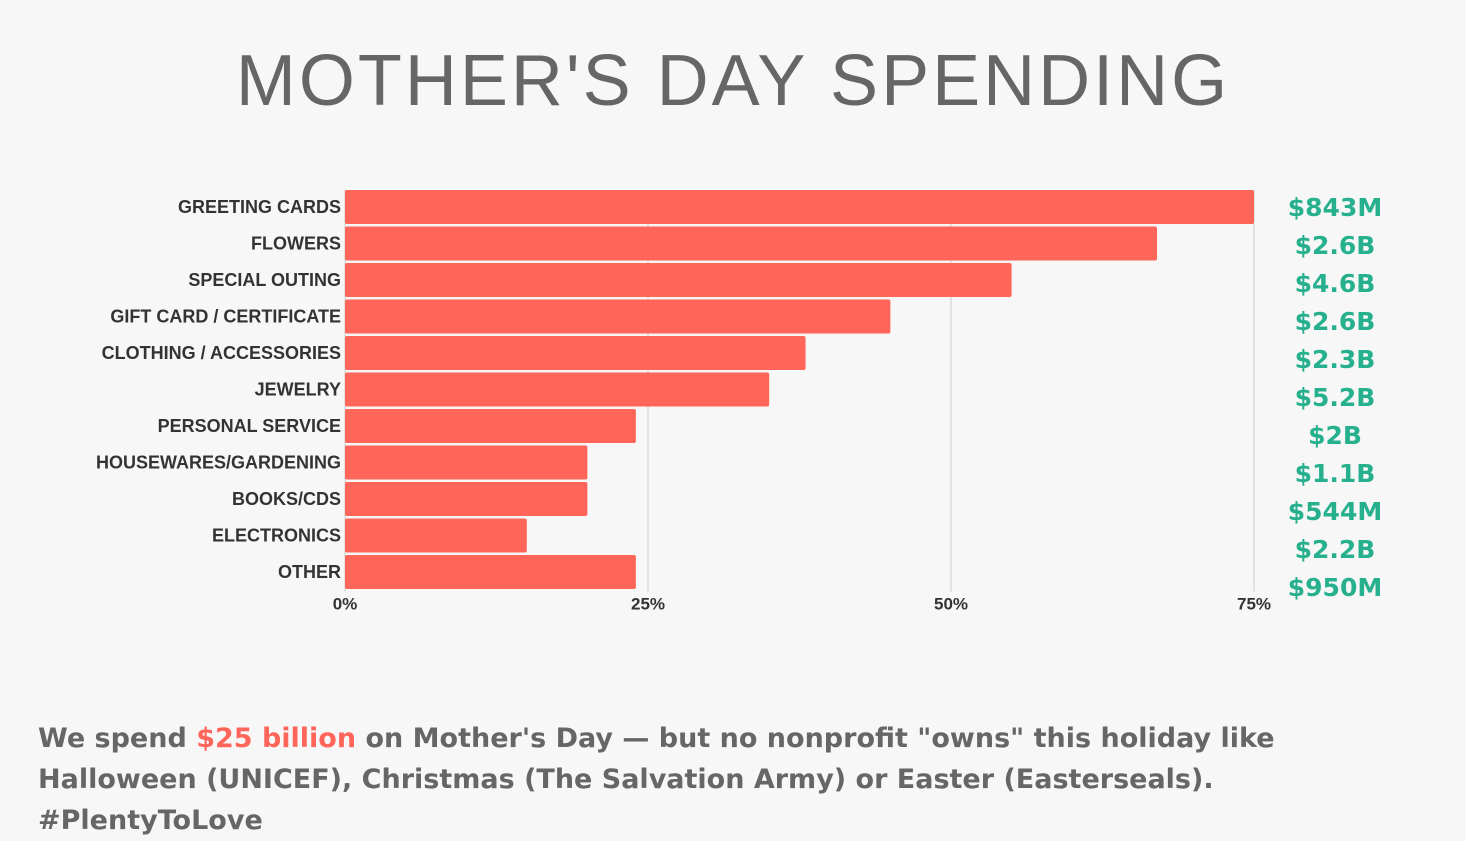 The width and height of the screenshot is (1466, 841). What do you see at coordinates (221, 353) in the screenshot?
I see `category-label: CLOTHING / ACCESSORIES` at bounding box center [221, 353].